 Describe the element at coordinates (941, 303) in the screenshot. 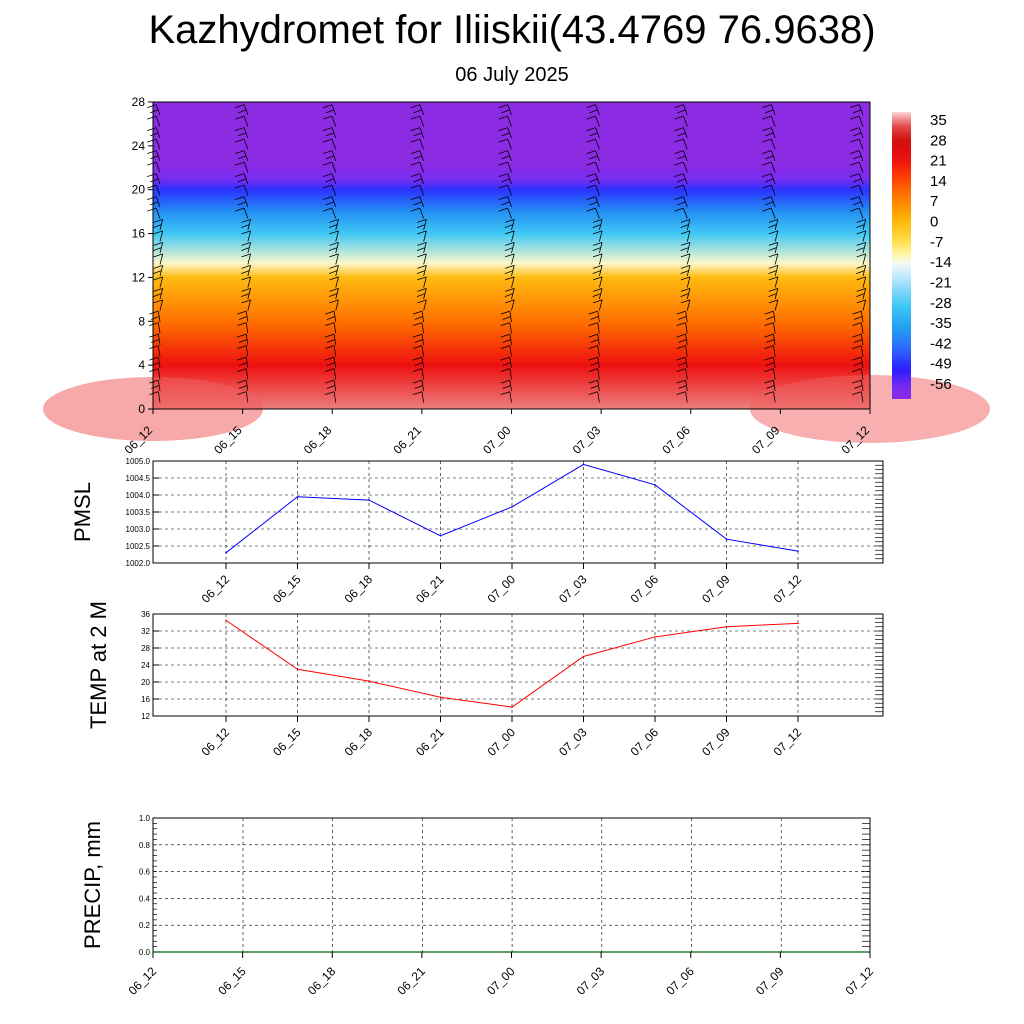

I see `colorbar-label: -28` at that location.